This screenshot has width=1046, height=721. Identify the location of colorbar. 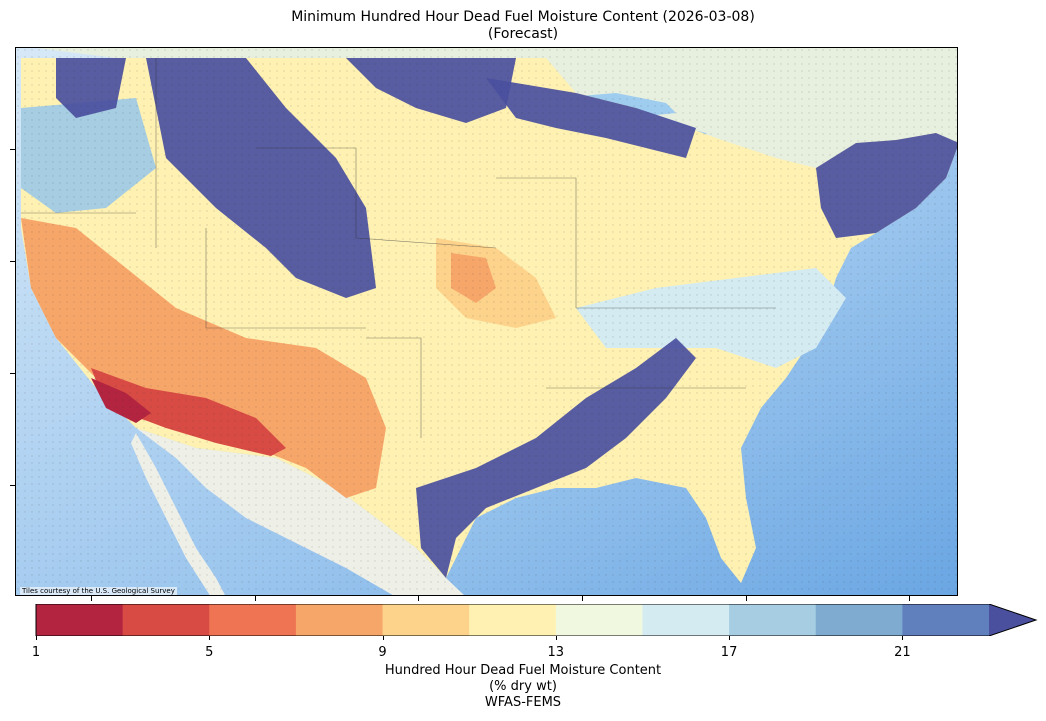
(536, 620).